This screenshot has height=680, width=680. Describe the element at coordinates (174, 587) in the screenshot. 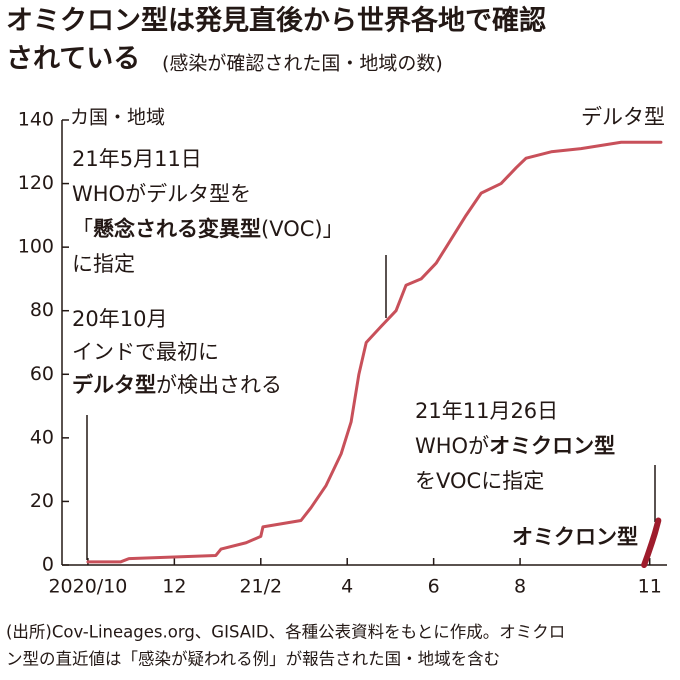

I see `x-tick-label: 12` at that location.